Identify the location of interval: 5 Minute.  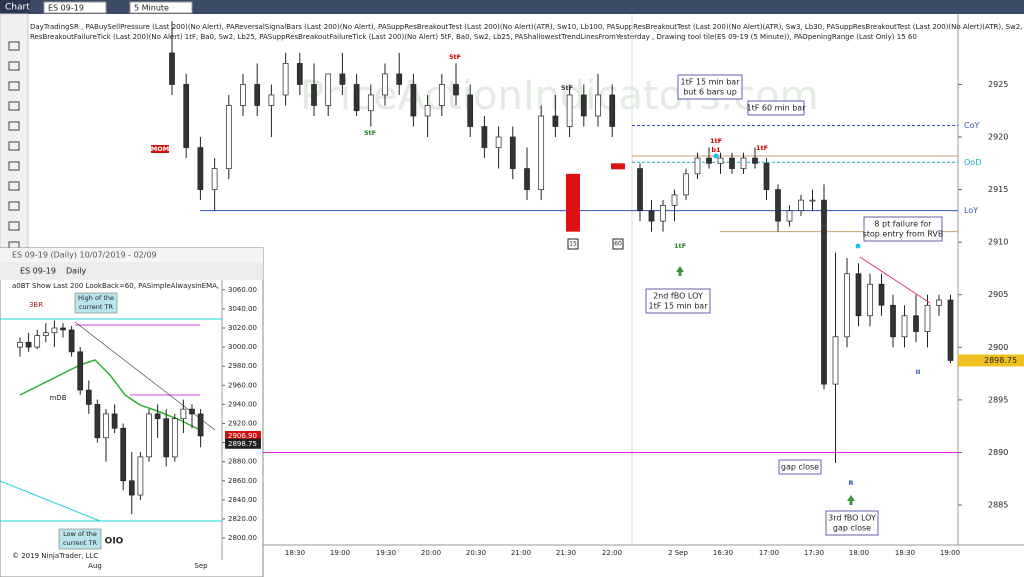
(151, 8).